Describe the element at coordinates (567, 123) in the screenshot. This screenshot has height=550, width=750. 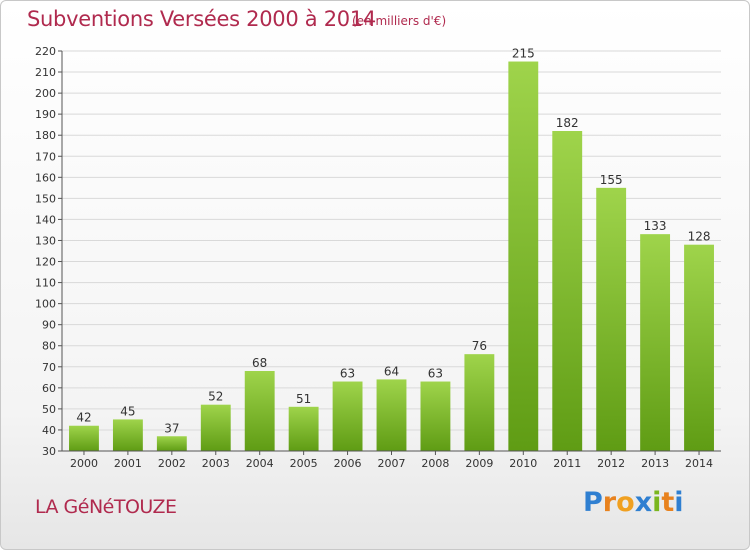
I see `value-label-2011: 182` at that location.